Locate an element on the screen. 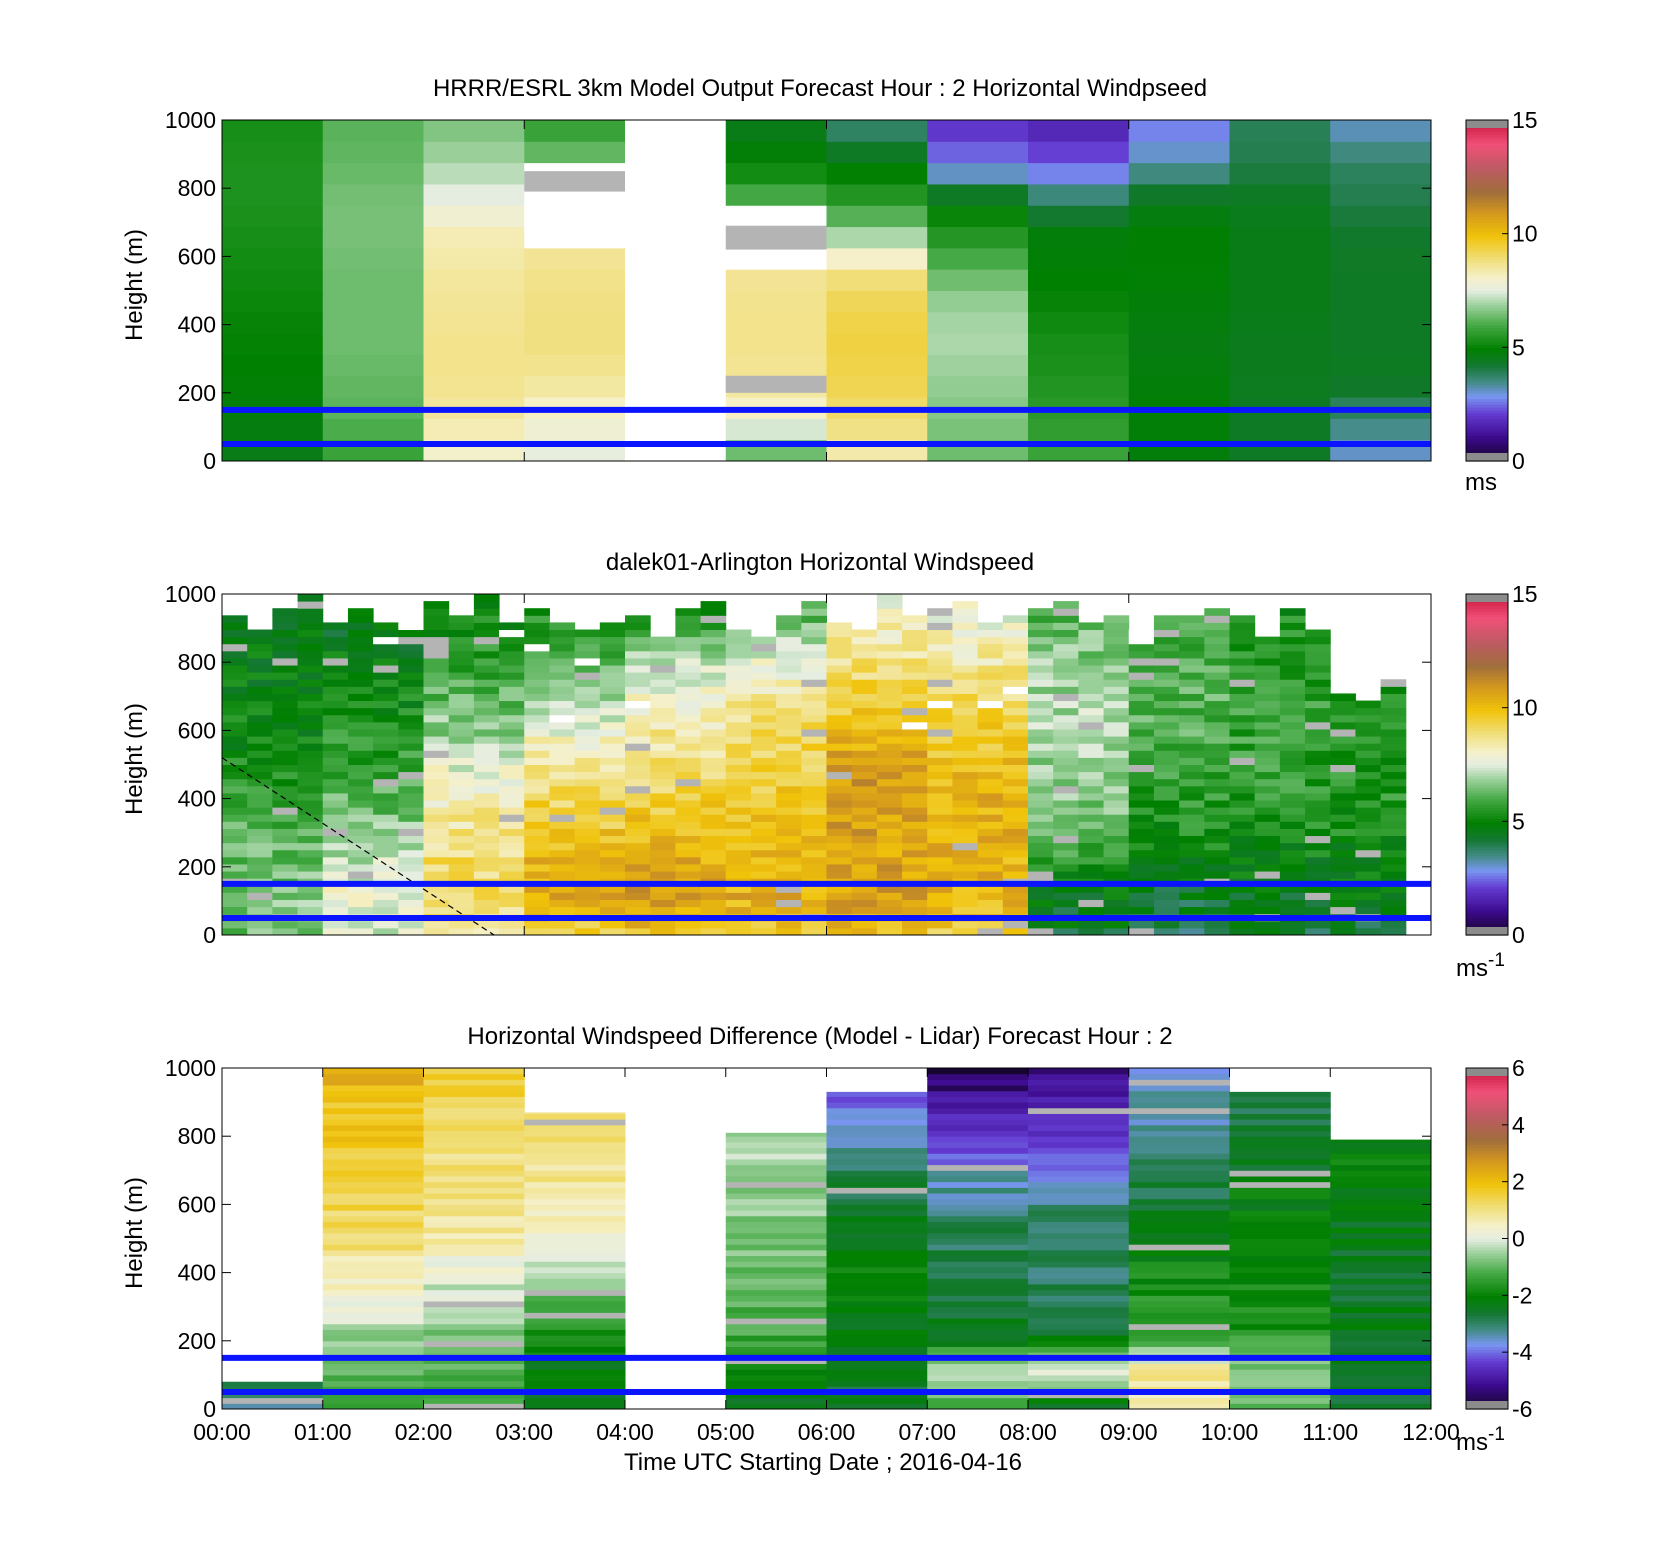  x-tick-label: 07:00 is located at coordinates (927, 1432).